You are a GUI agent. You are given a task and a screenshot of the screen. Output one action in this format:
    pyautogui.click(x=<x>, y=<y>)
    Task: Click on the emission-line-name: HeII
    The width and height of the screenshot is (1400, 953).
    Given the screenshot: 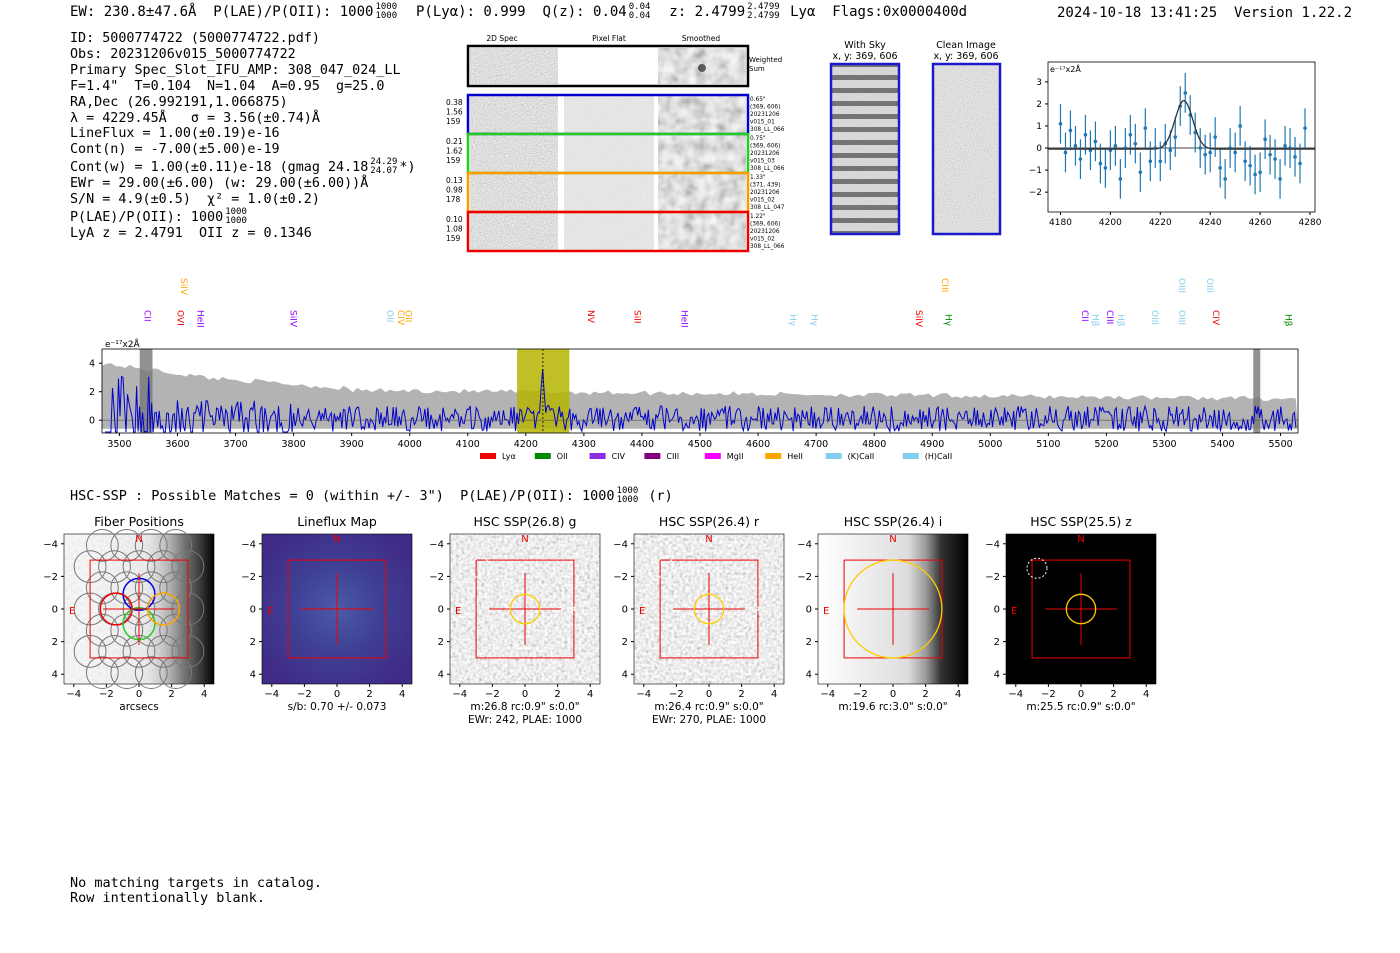 What is the action you would take?
    pyautogui.click(x=200, y=319)
    